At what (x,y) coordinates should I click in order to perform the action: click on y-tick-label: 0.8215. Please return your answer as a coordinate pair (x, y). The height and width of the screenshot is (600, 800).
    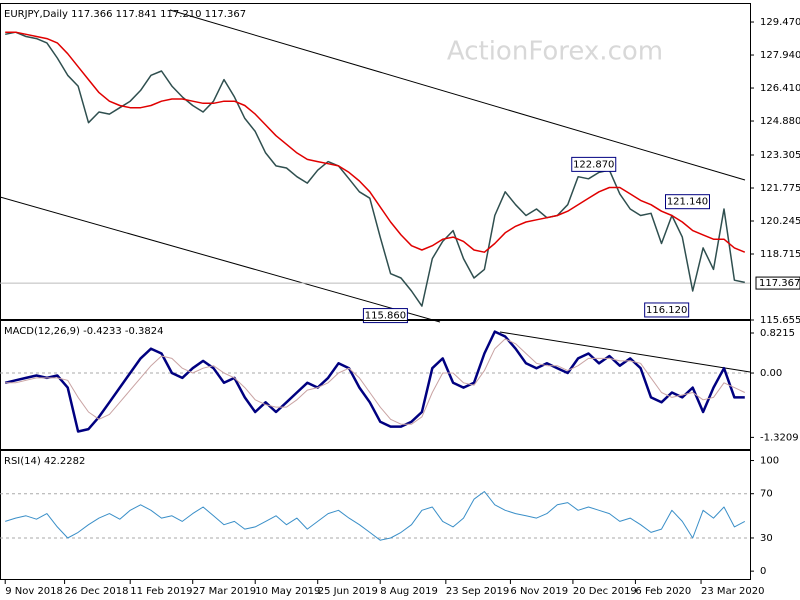
    Looking at the image, I should click on (777, 333).